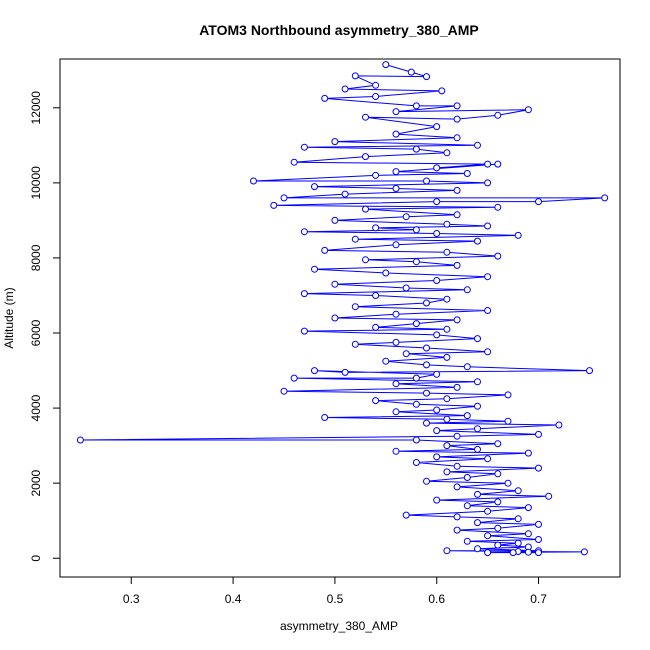 The height and width of the screenshot is (650, 650). I want to click on x-tick-label: 0.4, so click(233, 599).